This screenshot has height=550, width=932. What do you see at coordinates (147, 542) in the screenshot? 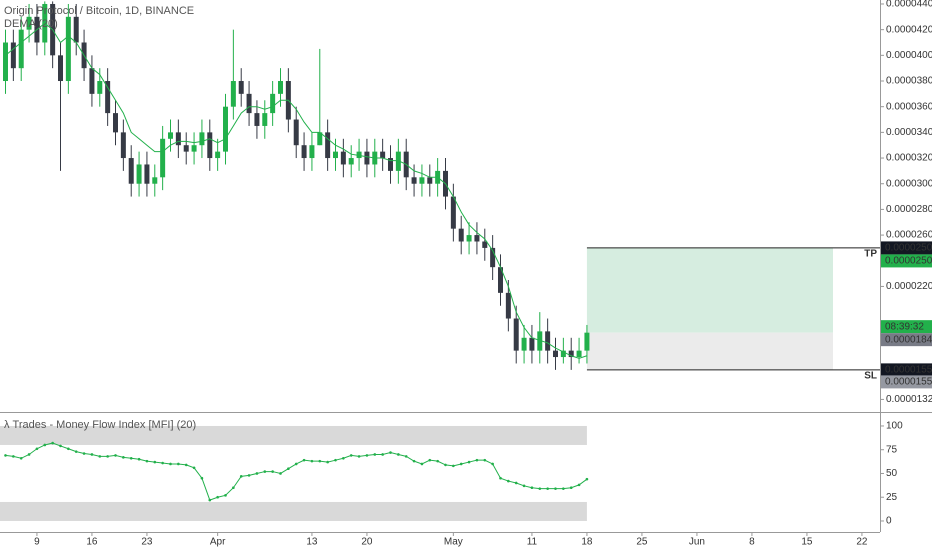
I see `x-tick-label: 23` at bounding box center [147, 542].